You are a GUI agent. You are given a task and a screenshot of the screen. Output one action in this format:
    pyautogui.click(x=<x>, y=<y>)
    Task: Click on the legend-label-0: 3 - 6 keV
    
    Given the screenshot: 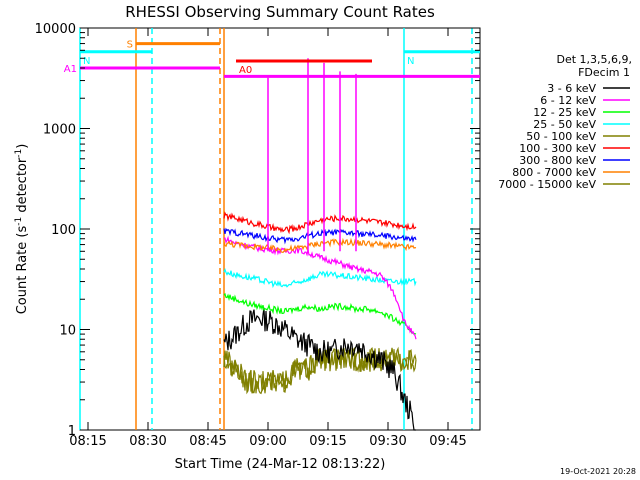 What is the action you would take?
    pyautogui.click(x=571, y=88)
    